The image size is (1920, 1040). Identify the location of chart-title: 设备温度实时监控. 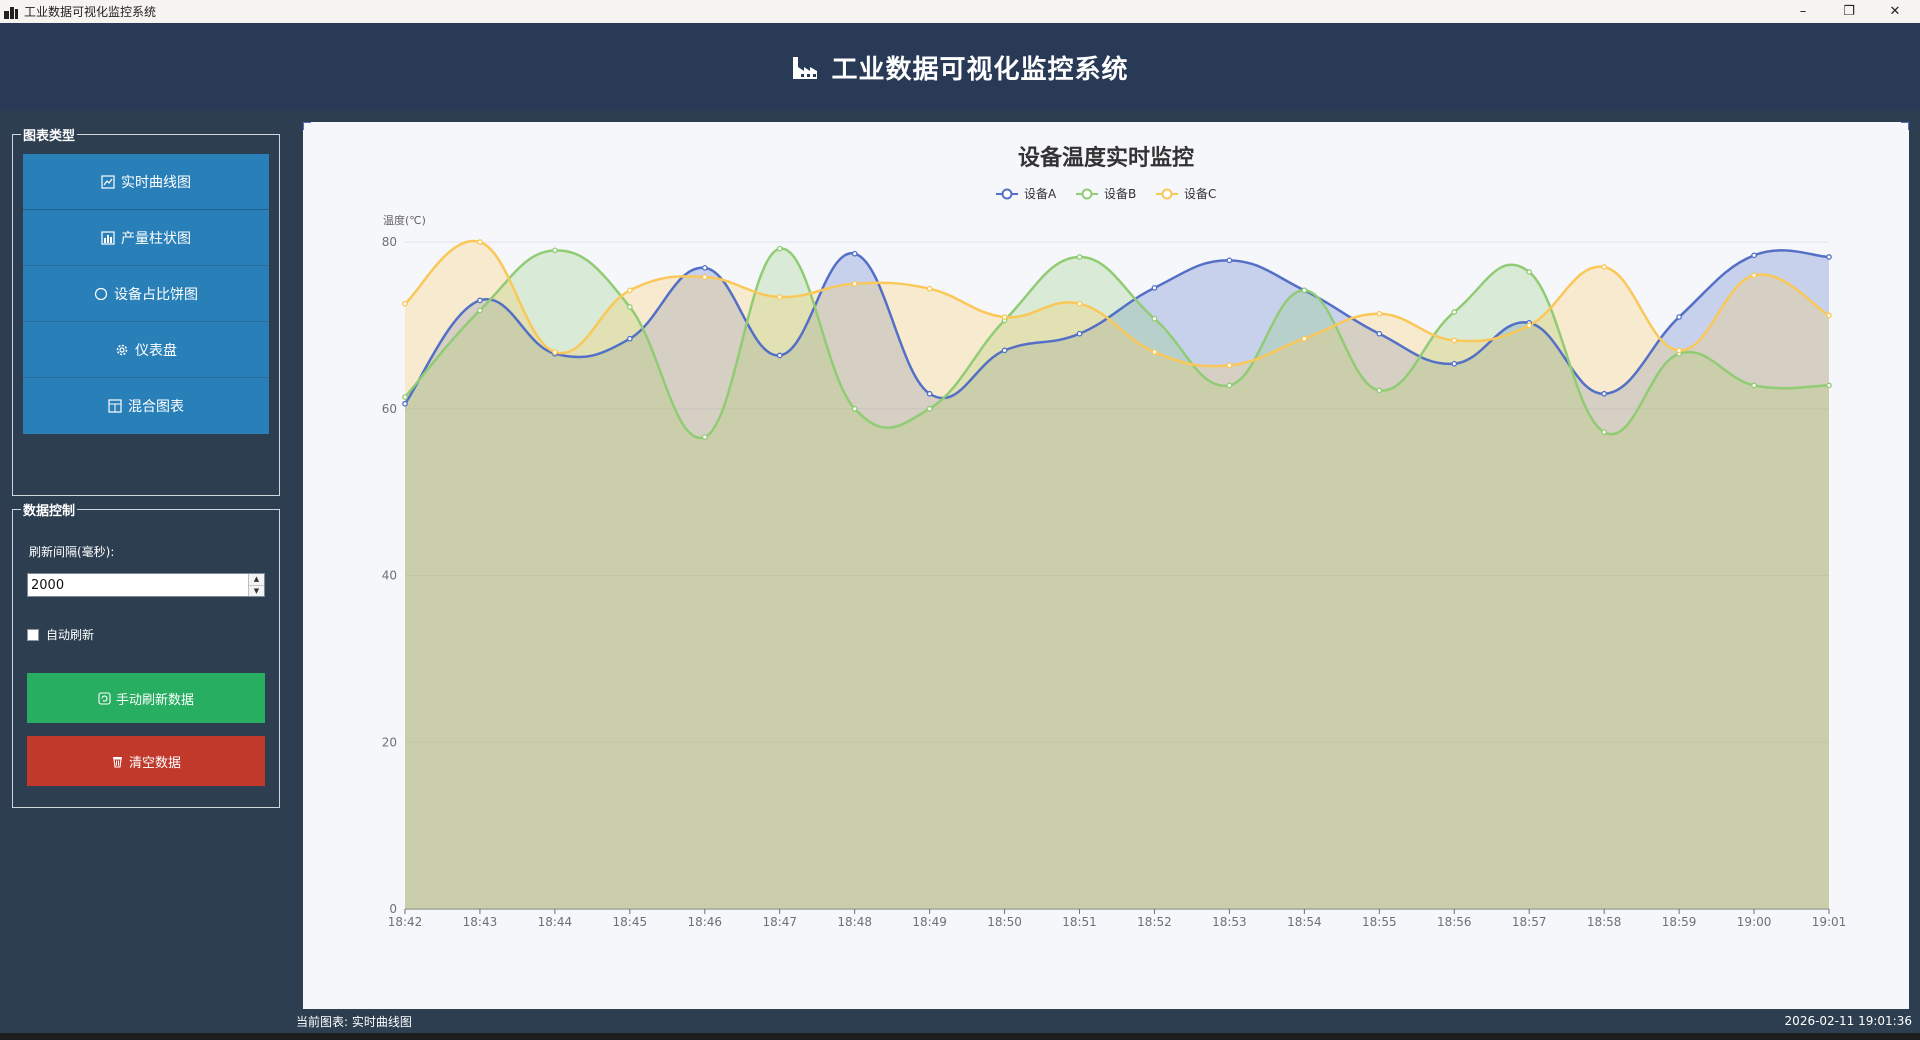
(1106, 158).